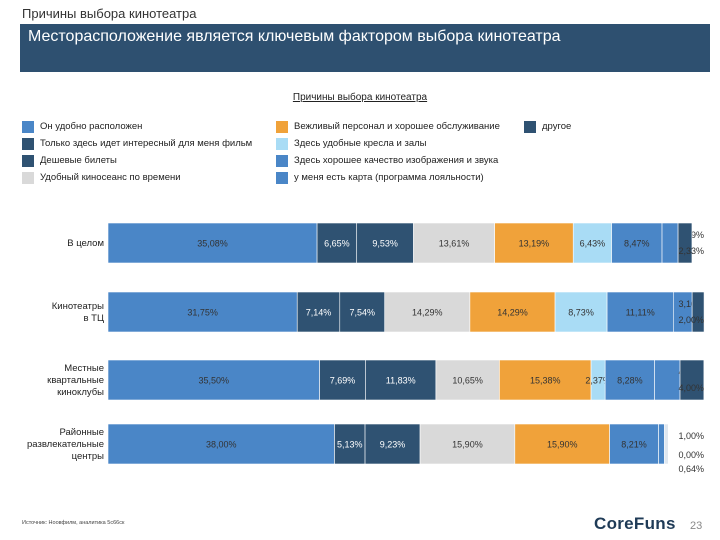  I want to click on data-label: 35,08%, so click(212, 244).